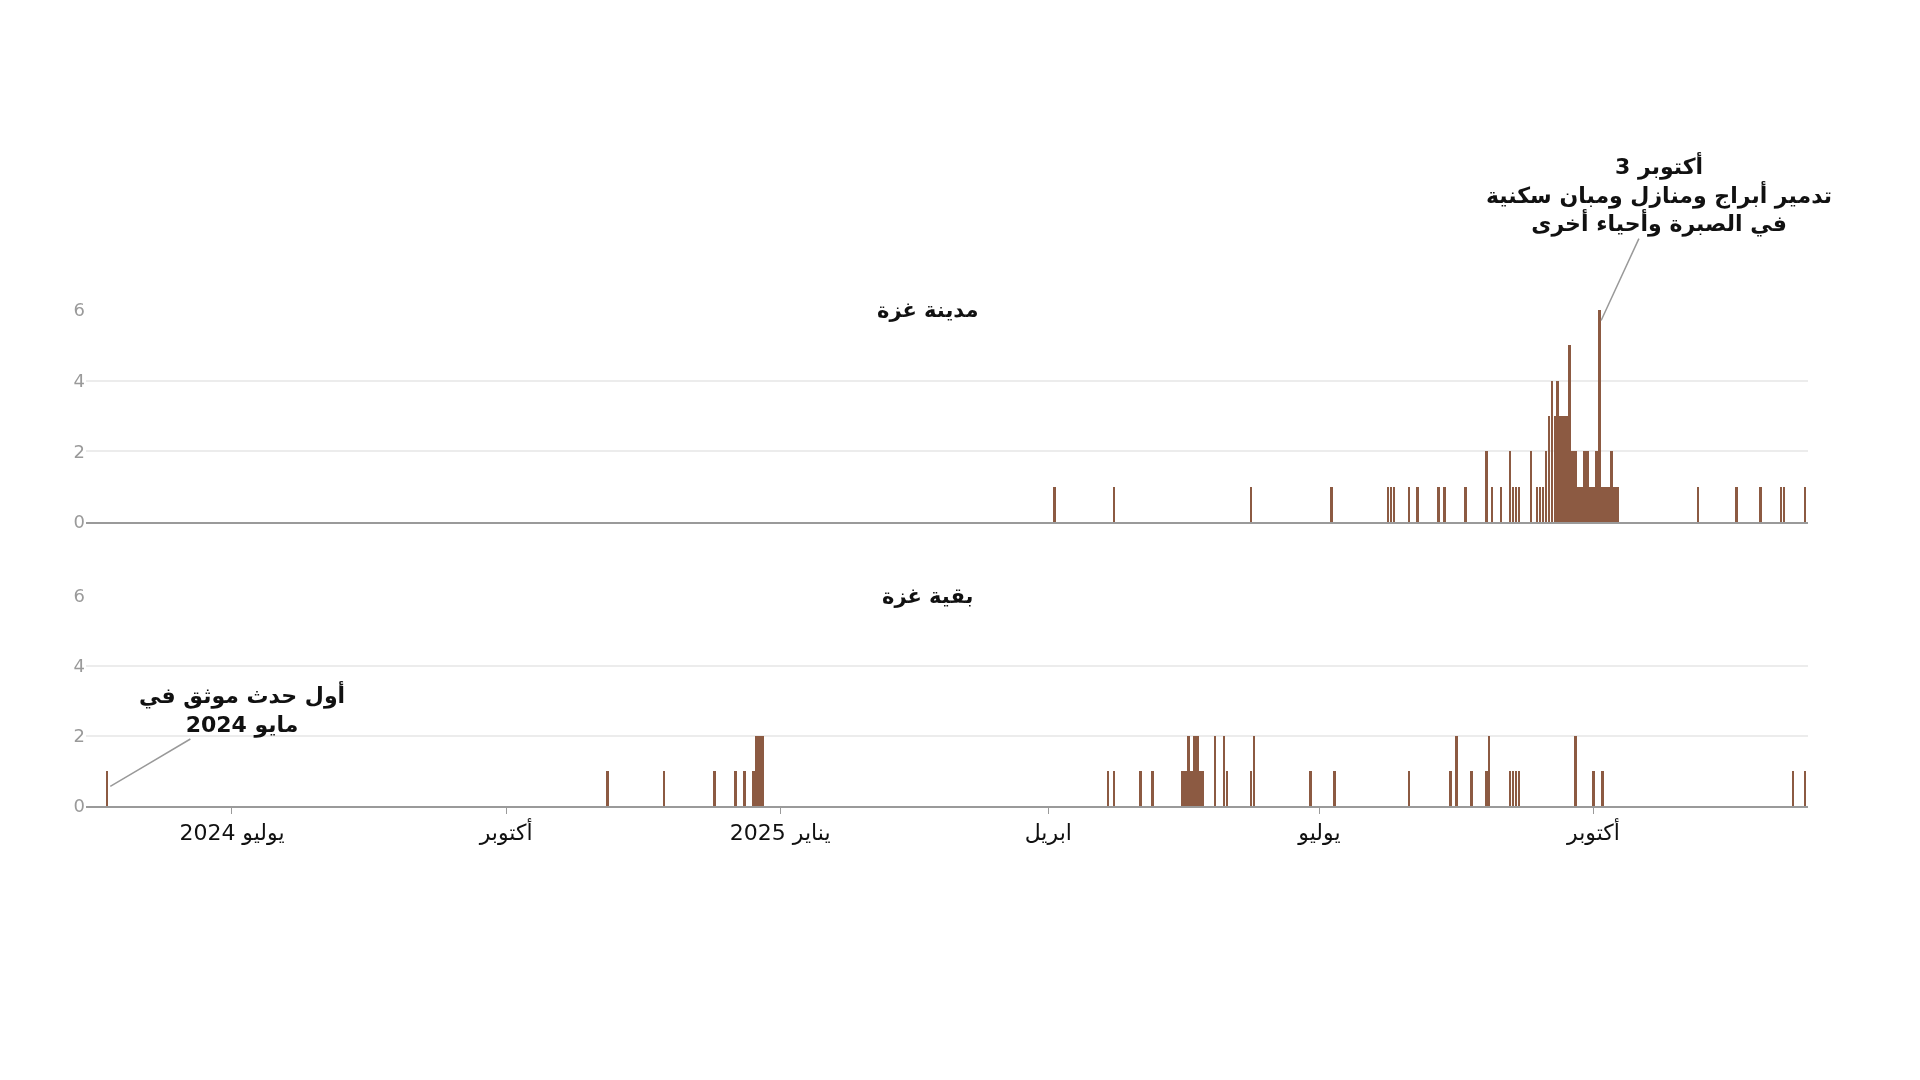  I want to click on x-tick-label: ابريل, so click(1048, 833).